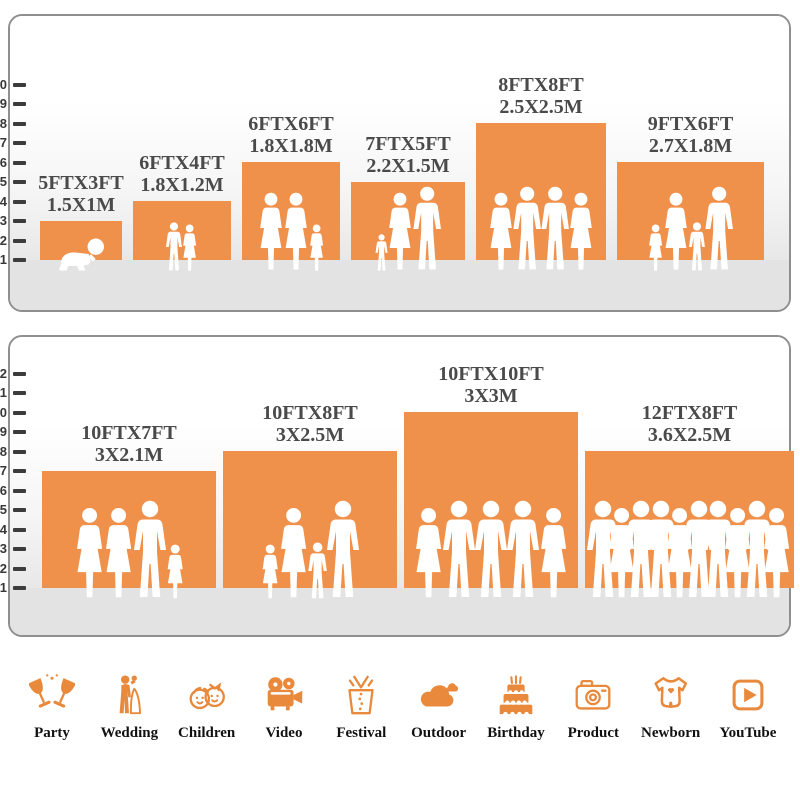 The height and width of the screenshot is (800, 800). Describe the element at coordinates (207, 696) in the screenshot. I see `children-icon` at that location.